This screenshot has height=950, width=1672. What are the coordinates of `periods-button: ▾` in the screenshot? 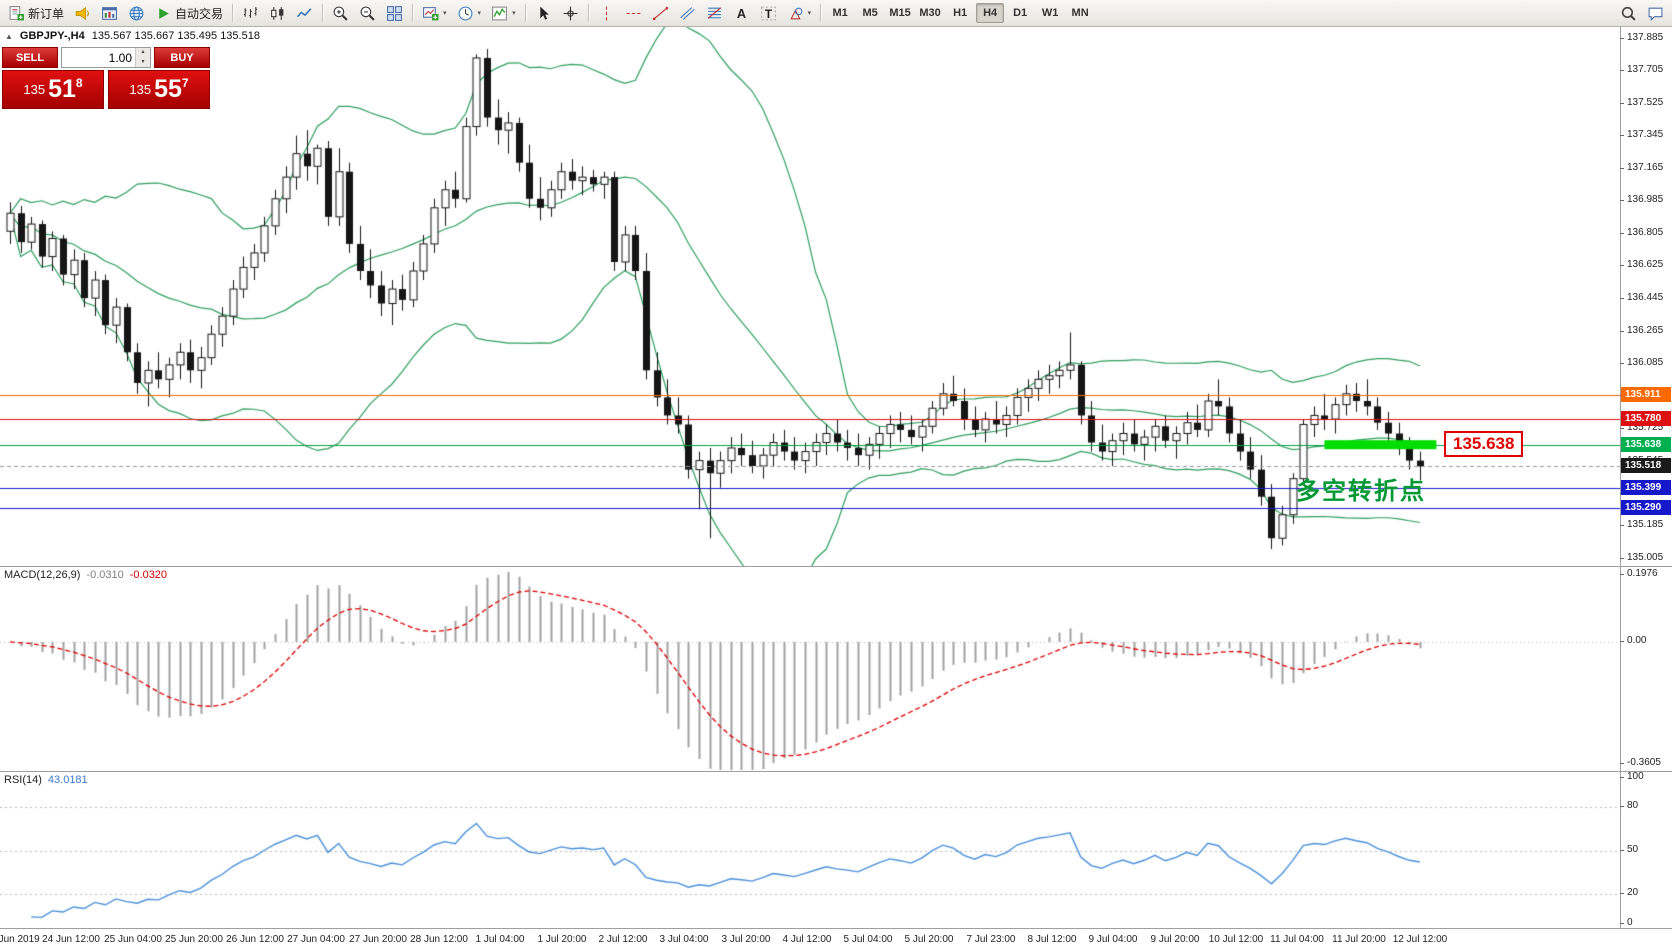 It's located at (469, 13).